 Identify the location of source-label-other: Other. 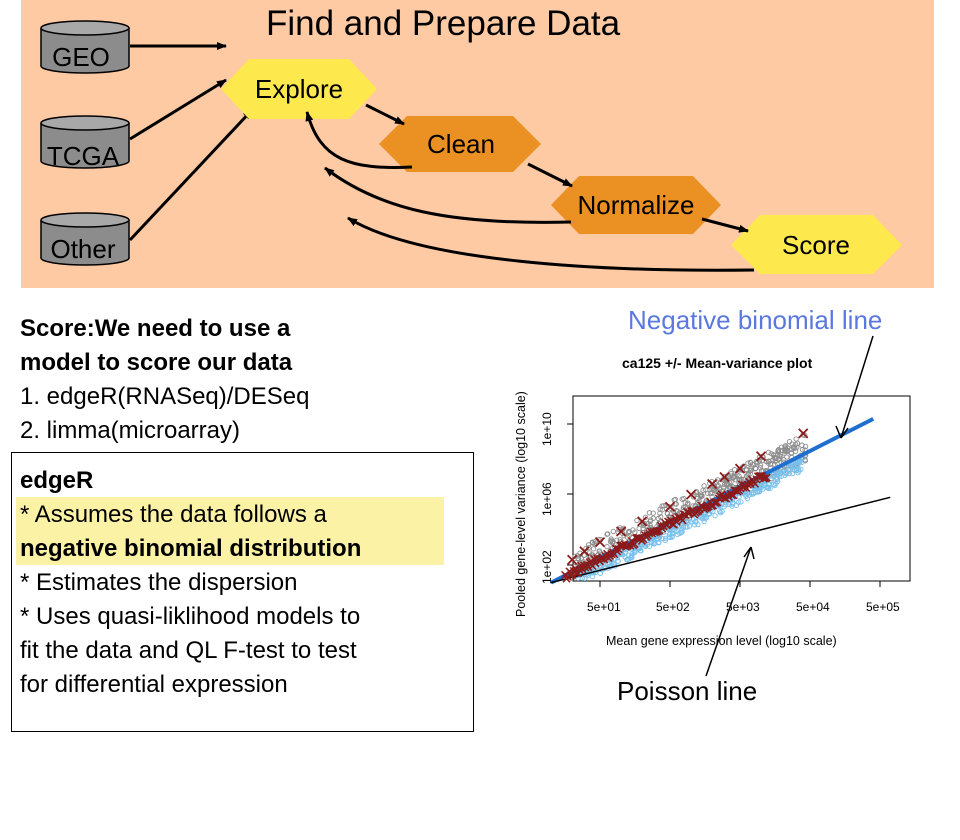
(82, 249).